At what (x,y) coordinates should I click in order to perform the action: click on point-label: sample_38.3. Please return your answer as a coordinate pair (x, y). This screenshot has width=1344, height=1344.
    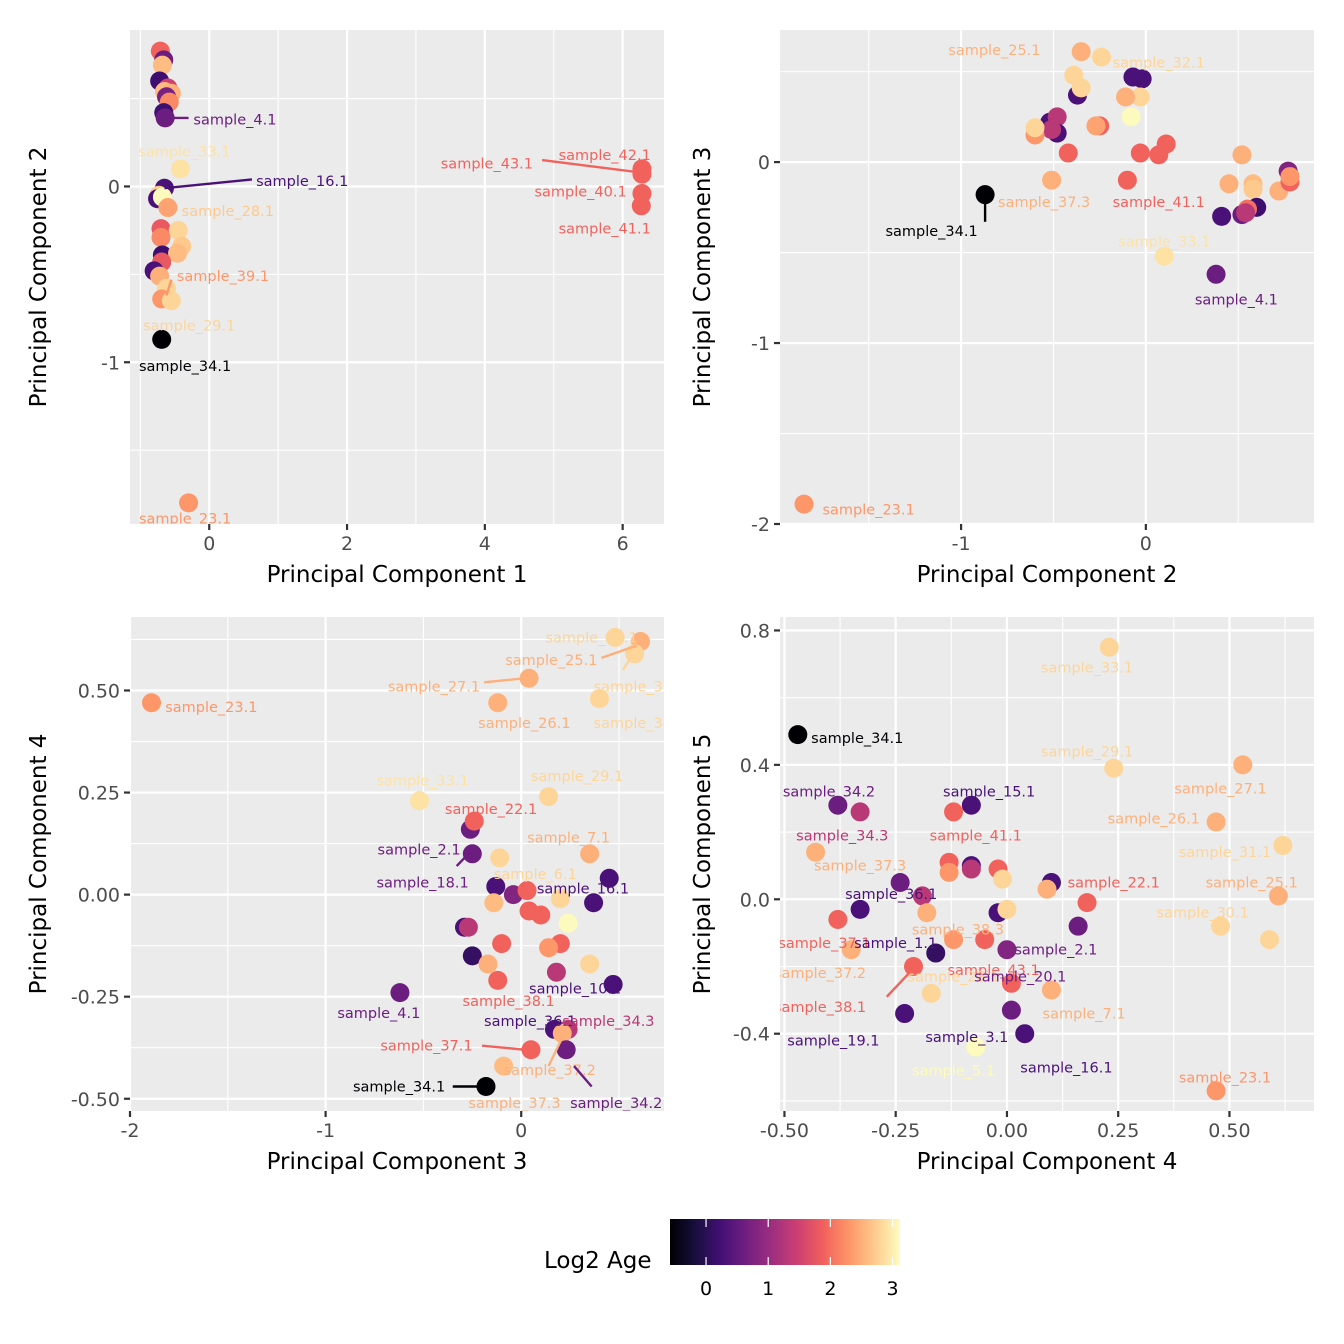
    Looking at the image, I should click on (958, 931).